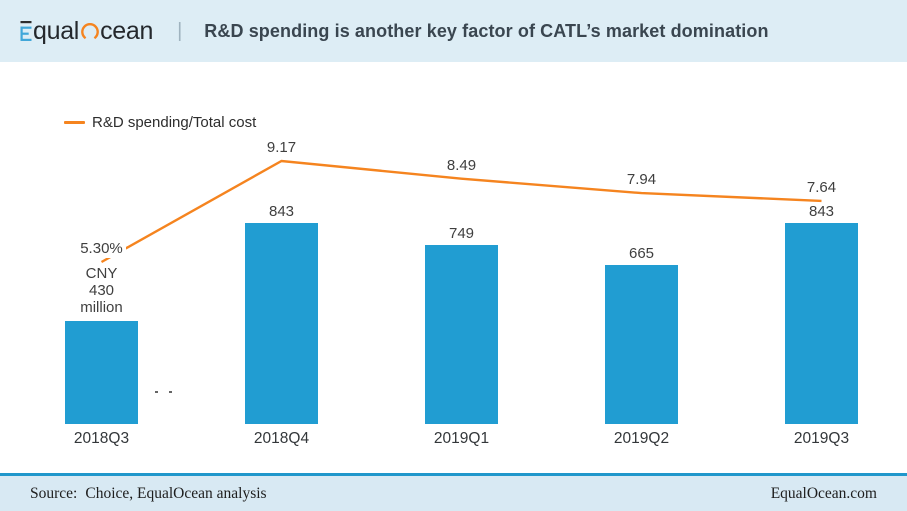 This screenshot has height=511, width=907. Describe the element at coordinates (281, 147) in the screenshot. I see `line-value-label: 9.17` at that location.